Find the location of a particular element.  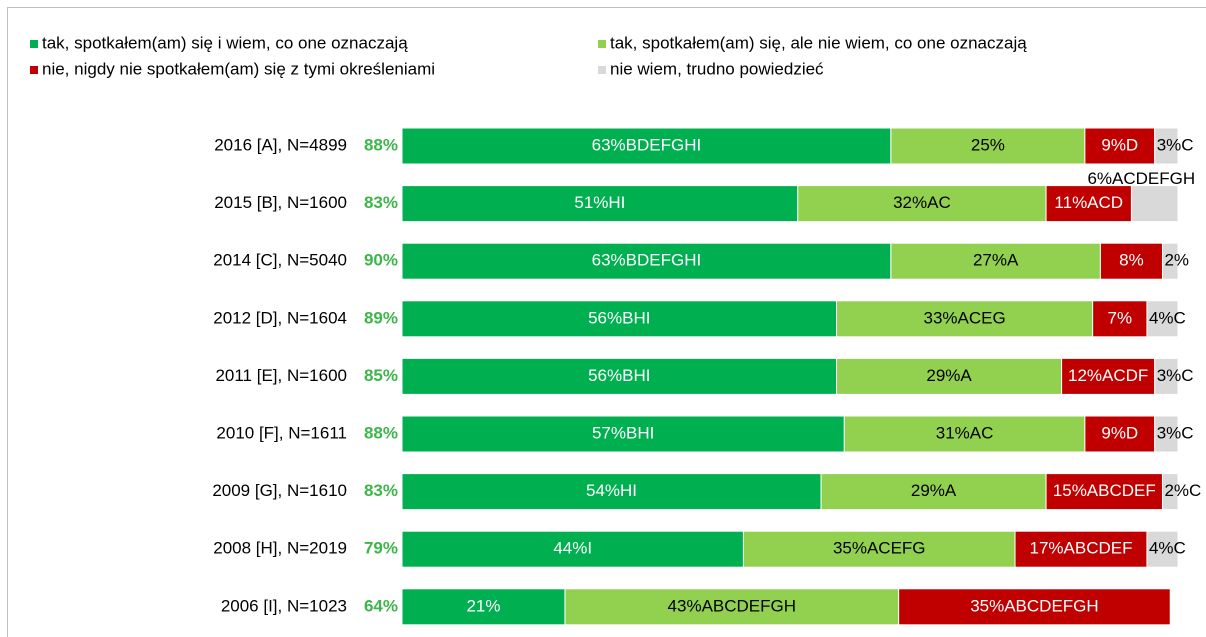

category-label: 2006 [I], N=1023 is located at coordinates (284, 605).